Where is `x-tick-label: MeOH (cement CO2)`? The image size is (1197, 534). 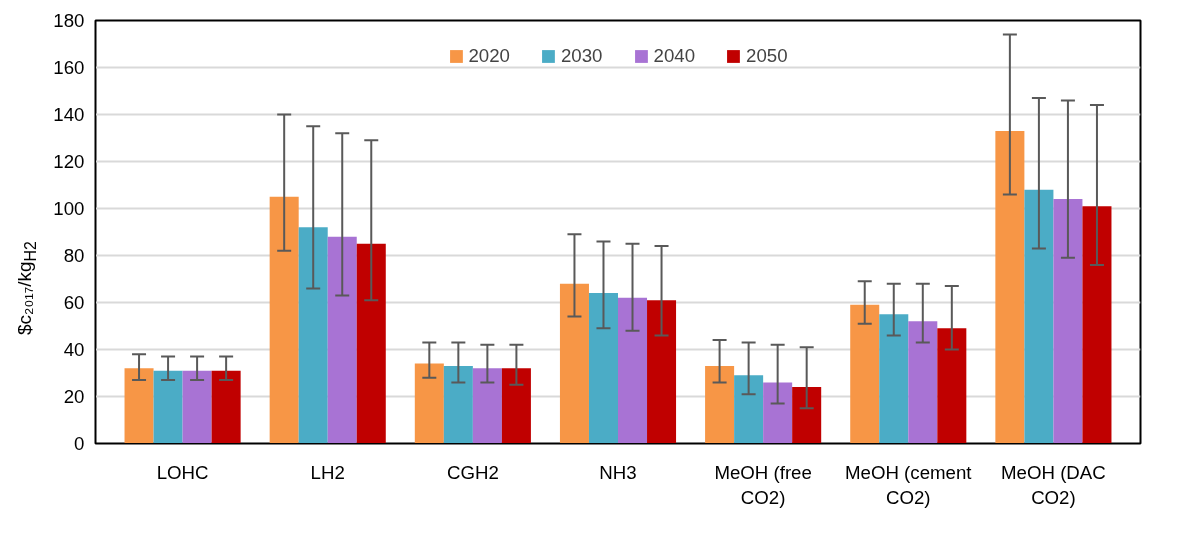
x-tick-label: MeOH (cement CO2) is located at coordinates (909, 484).